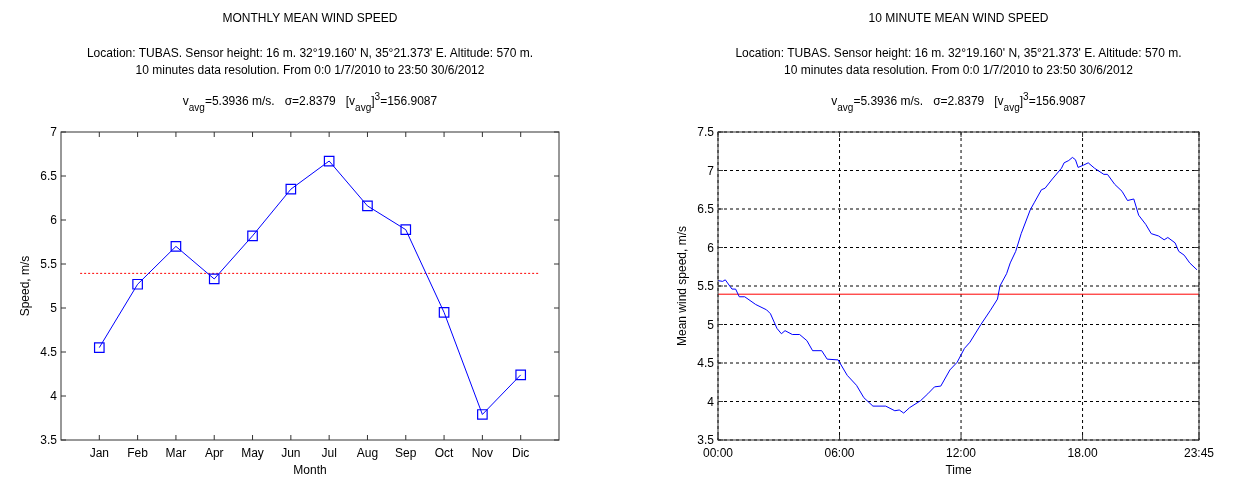  Describe the element at coordinates (682, 286) in the screenshot. I see `y-axis-title: Mean wind speed, m/s` at that location.